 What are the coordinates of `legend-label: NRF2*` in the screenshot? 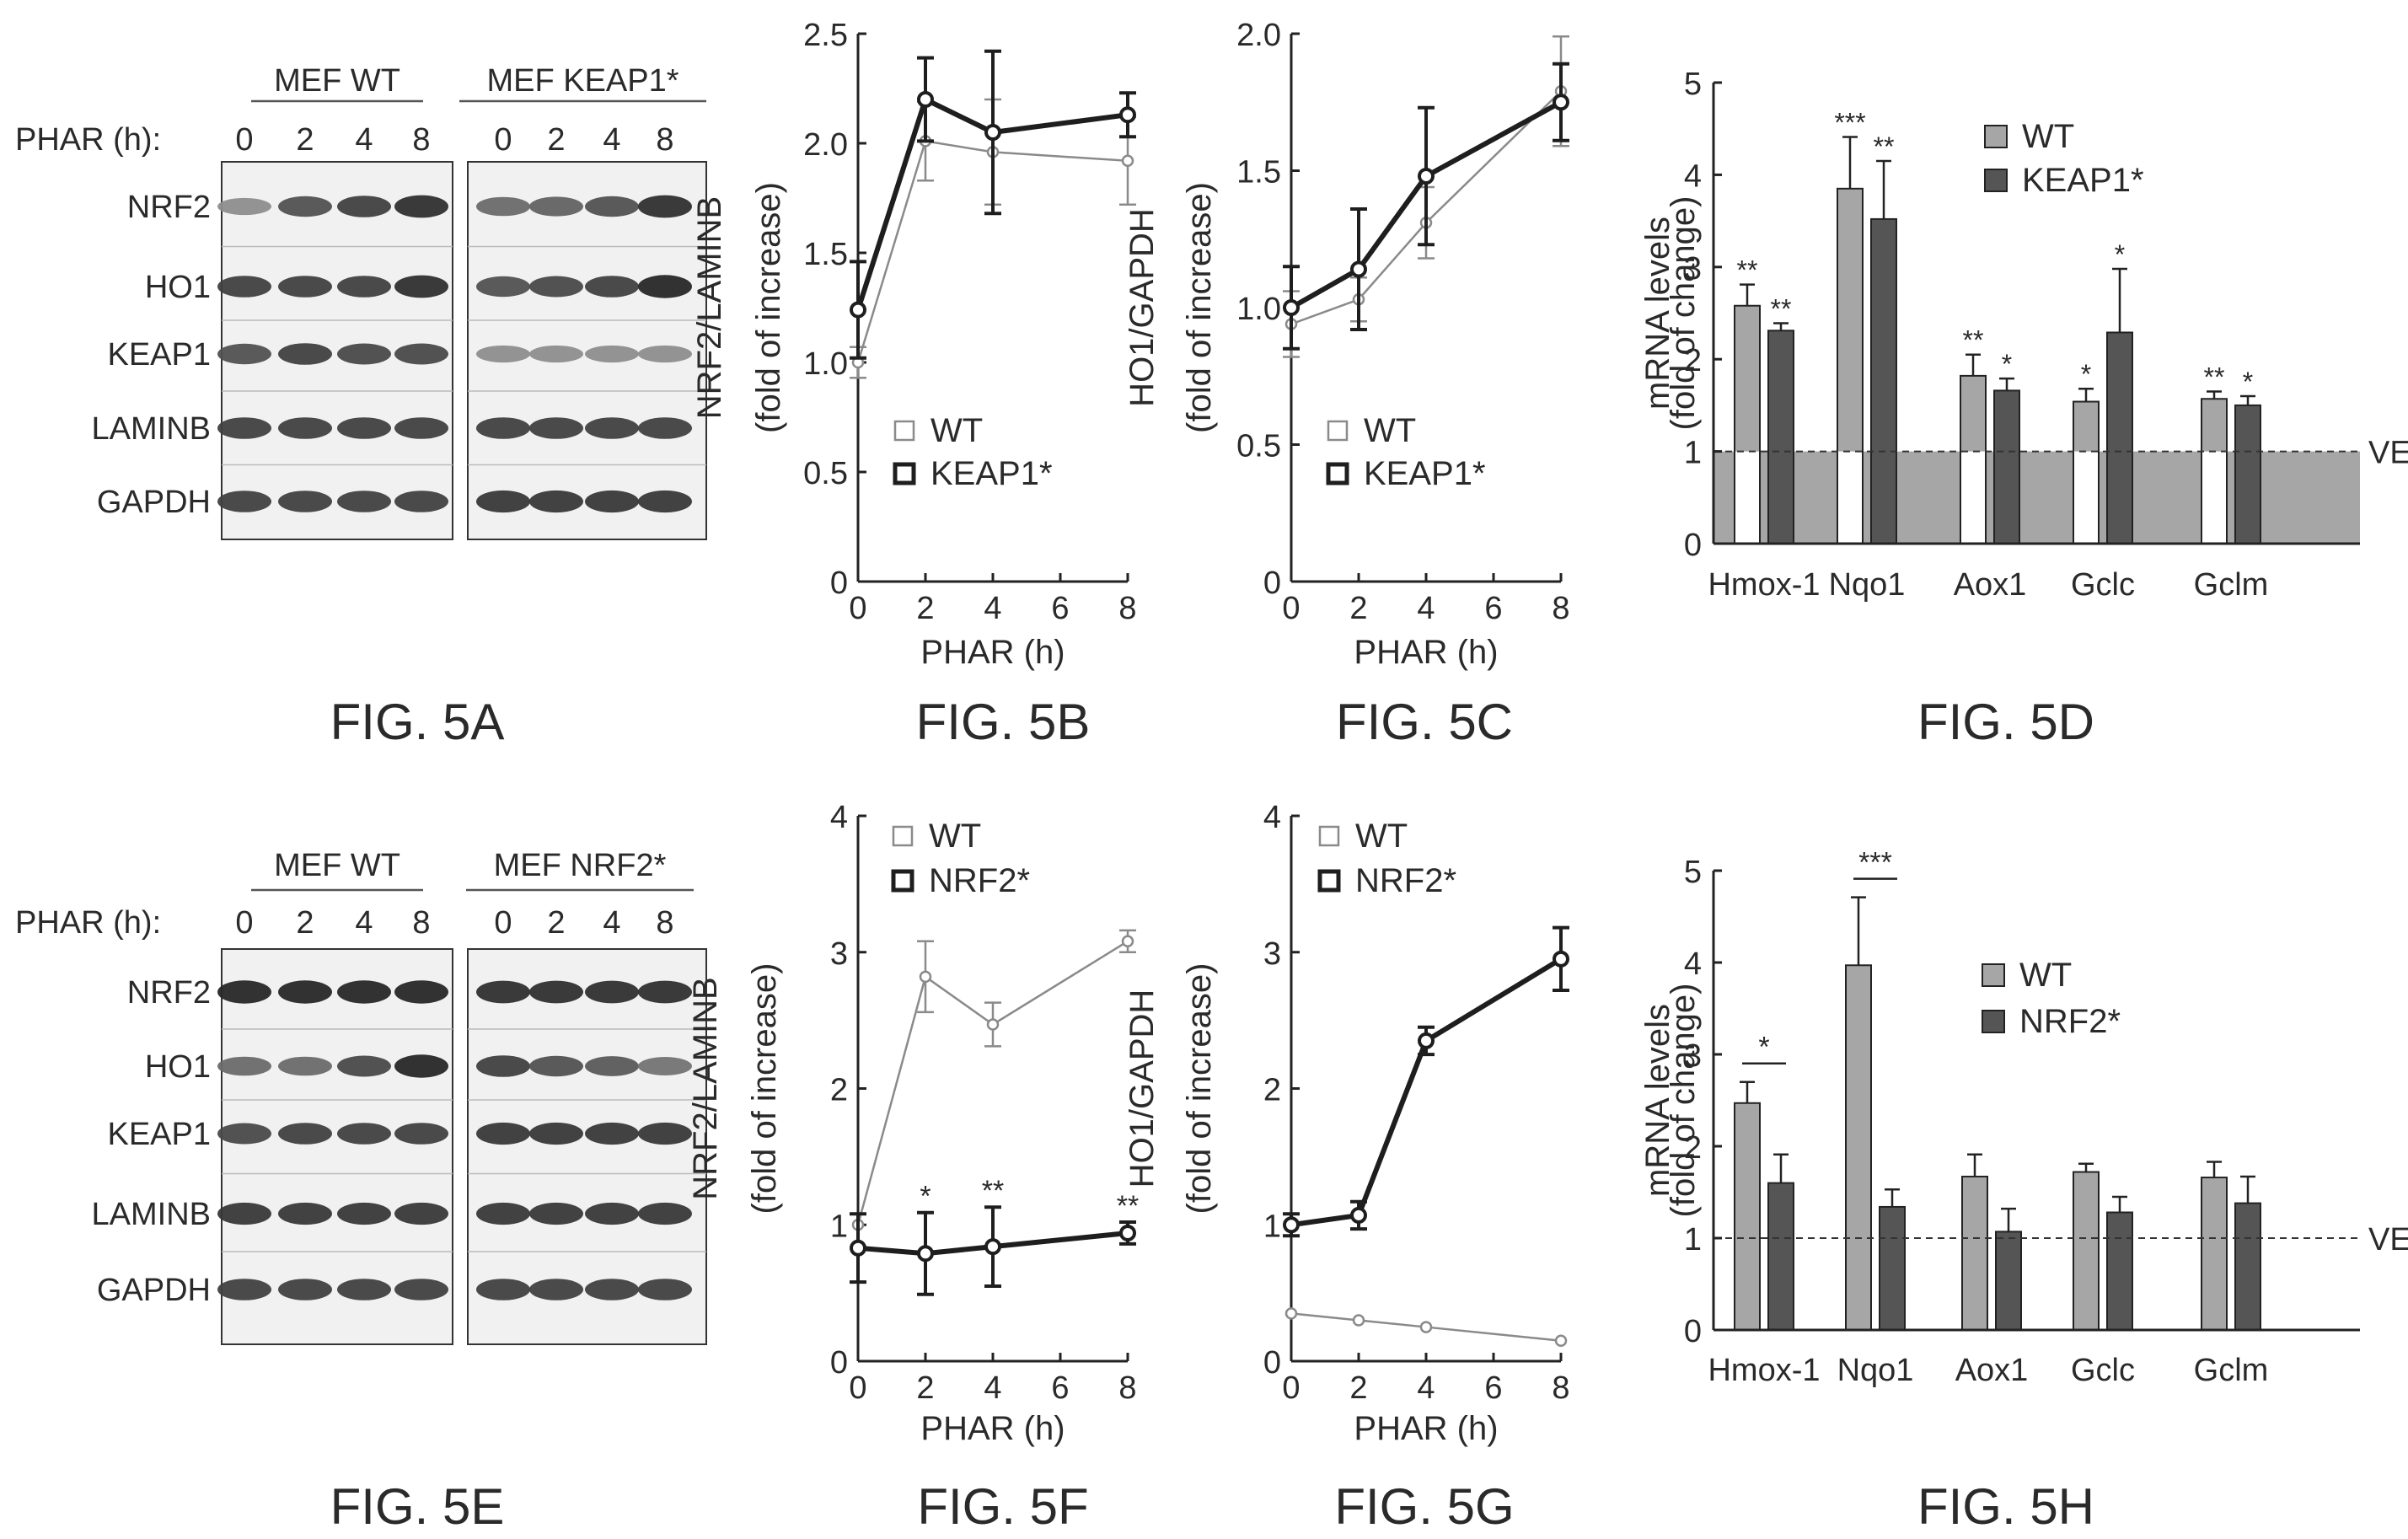 It's located at (980, 881).